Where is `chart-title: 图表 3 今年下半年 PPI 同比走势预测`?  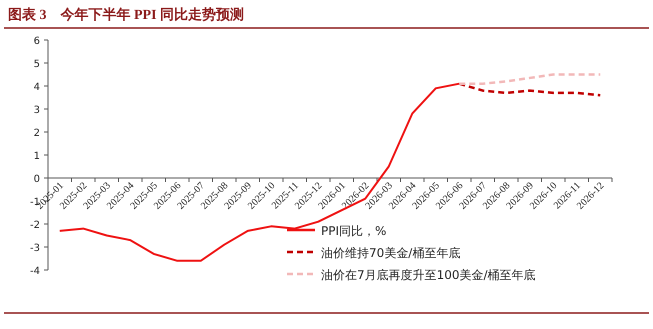
chart-title: 图表 3 今年下半年 PPI 同比走势预测 is located at coordinates (126, 15).